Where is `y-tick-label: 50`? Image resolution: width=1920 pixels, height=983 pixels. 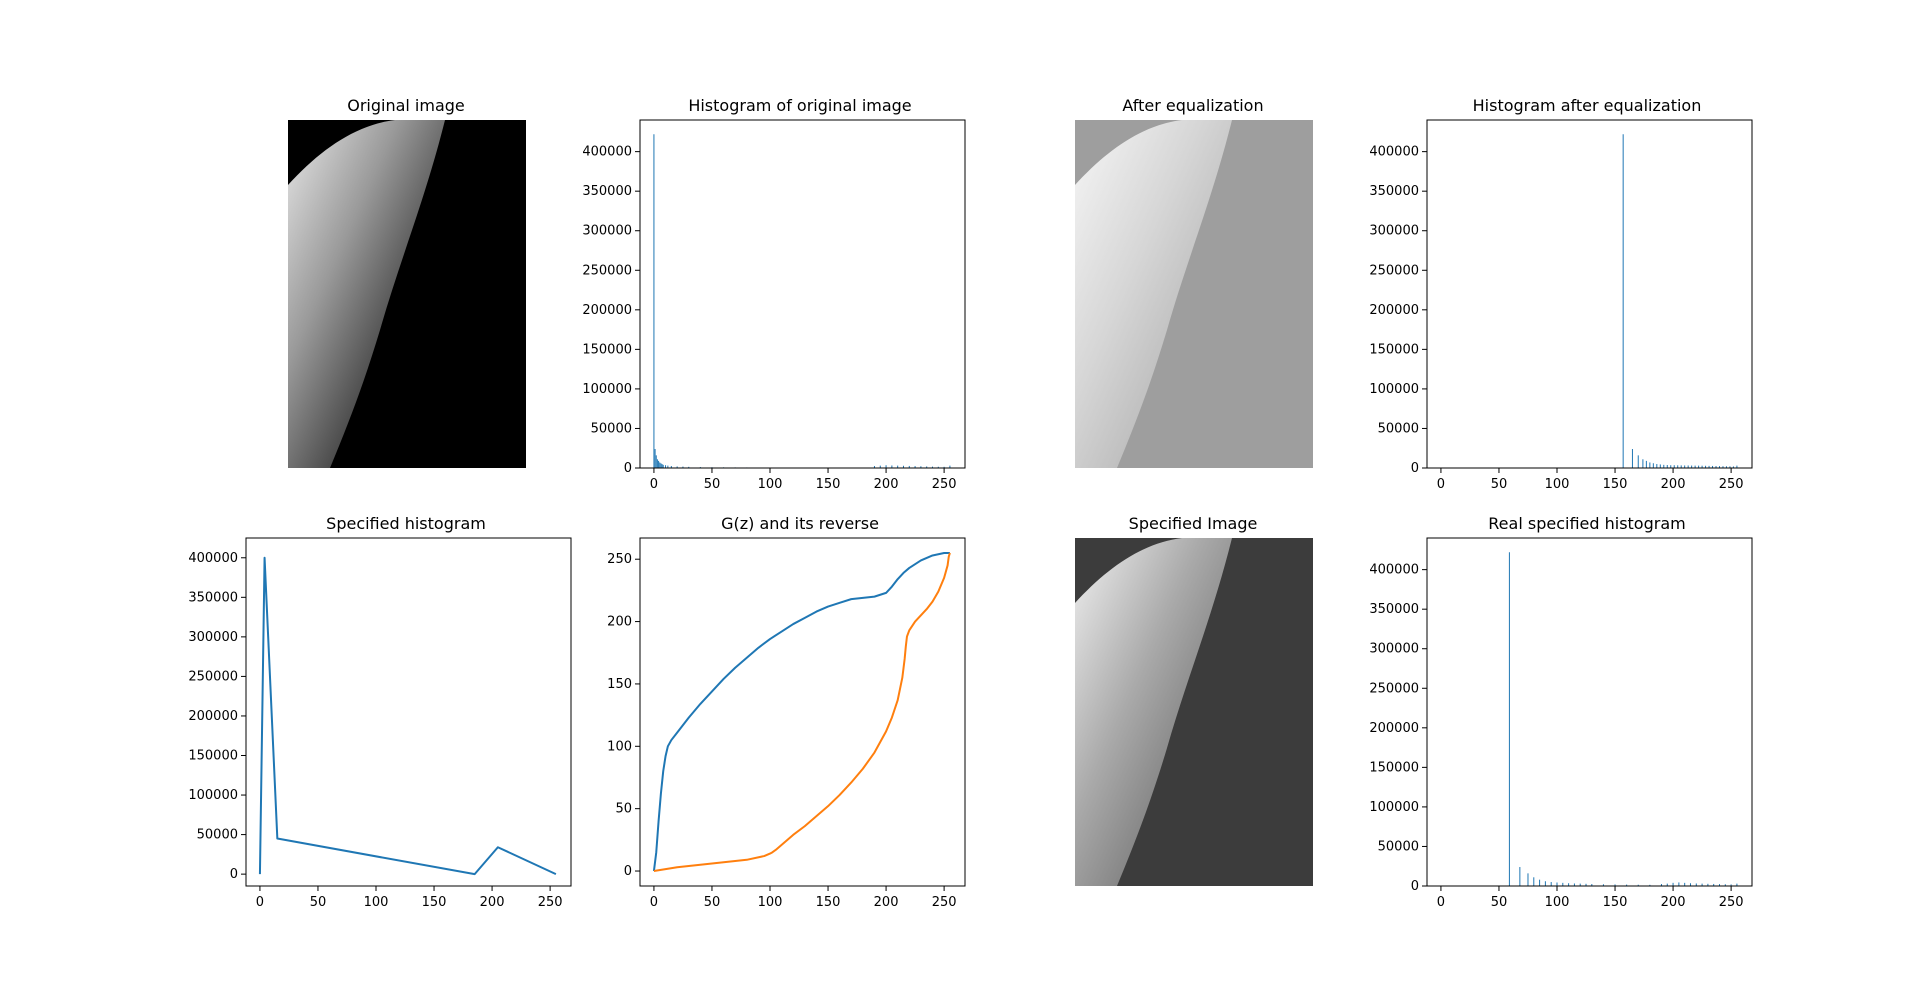 y-tick-label: 50 is located at coordinates (623, 809).